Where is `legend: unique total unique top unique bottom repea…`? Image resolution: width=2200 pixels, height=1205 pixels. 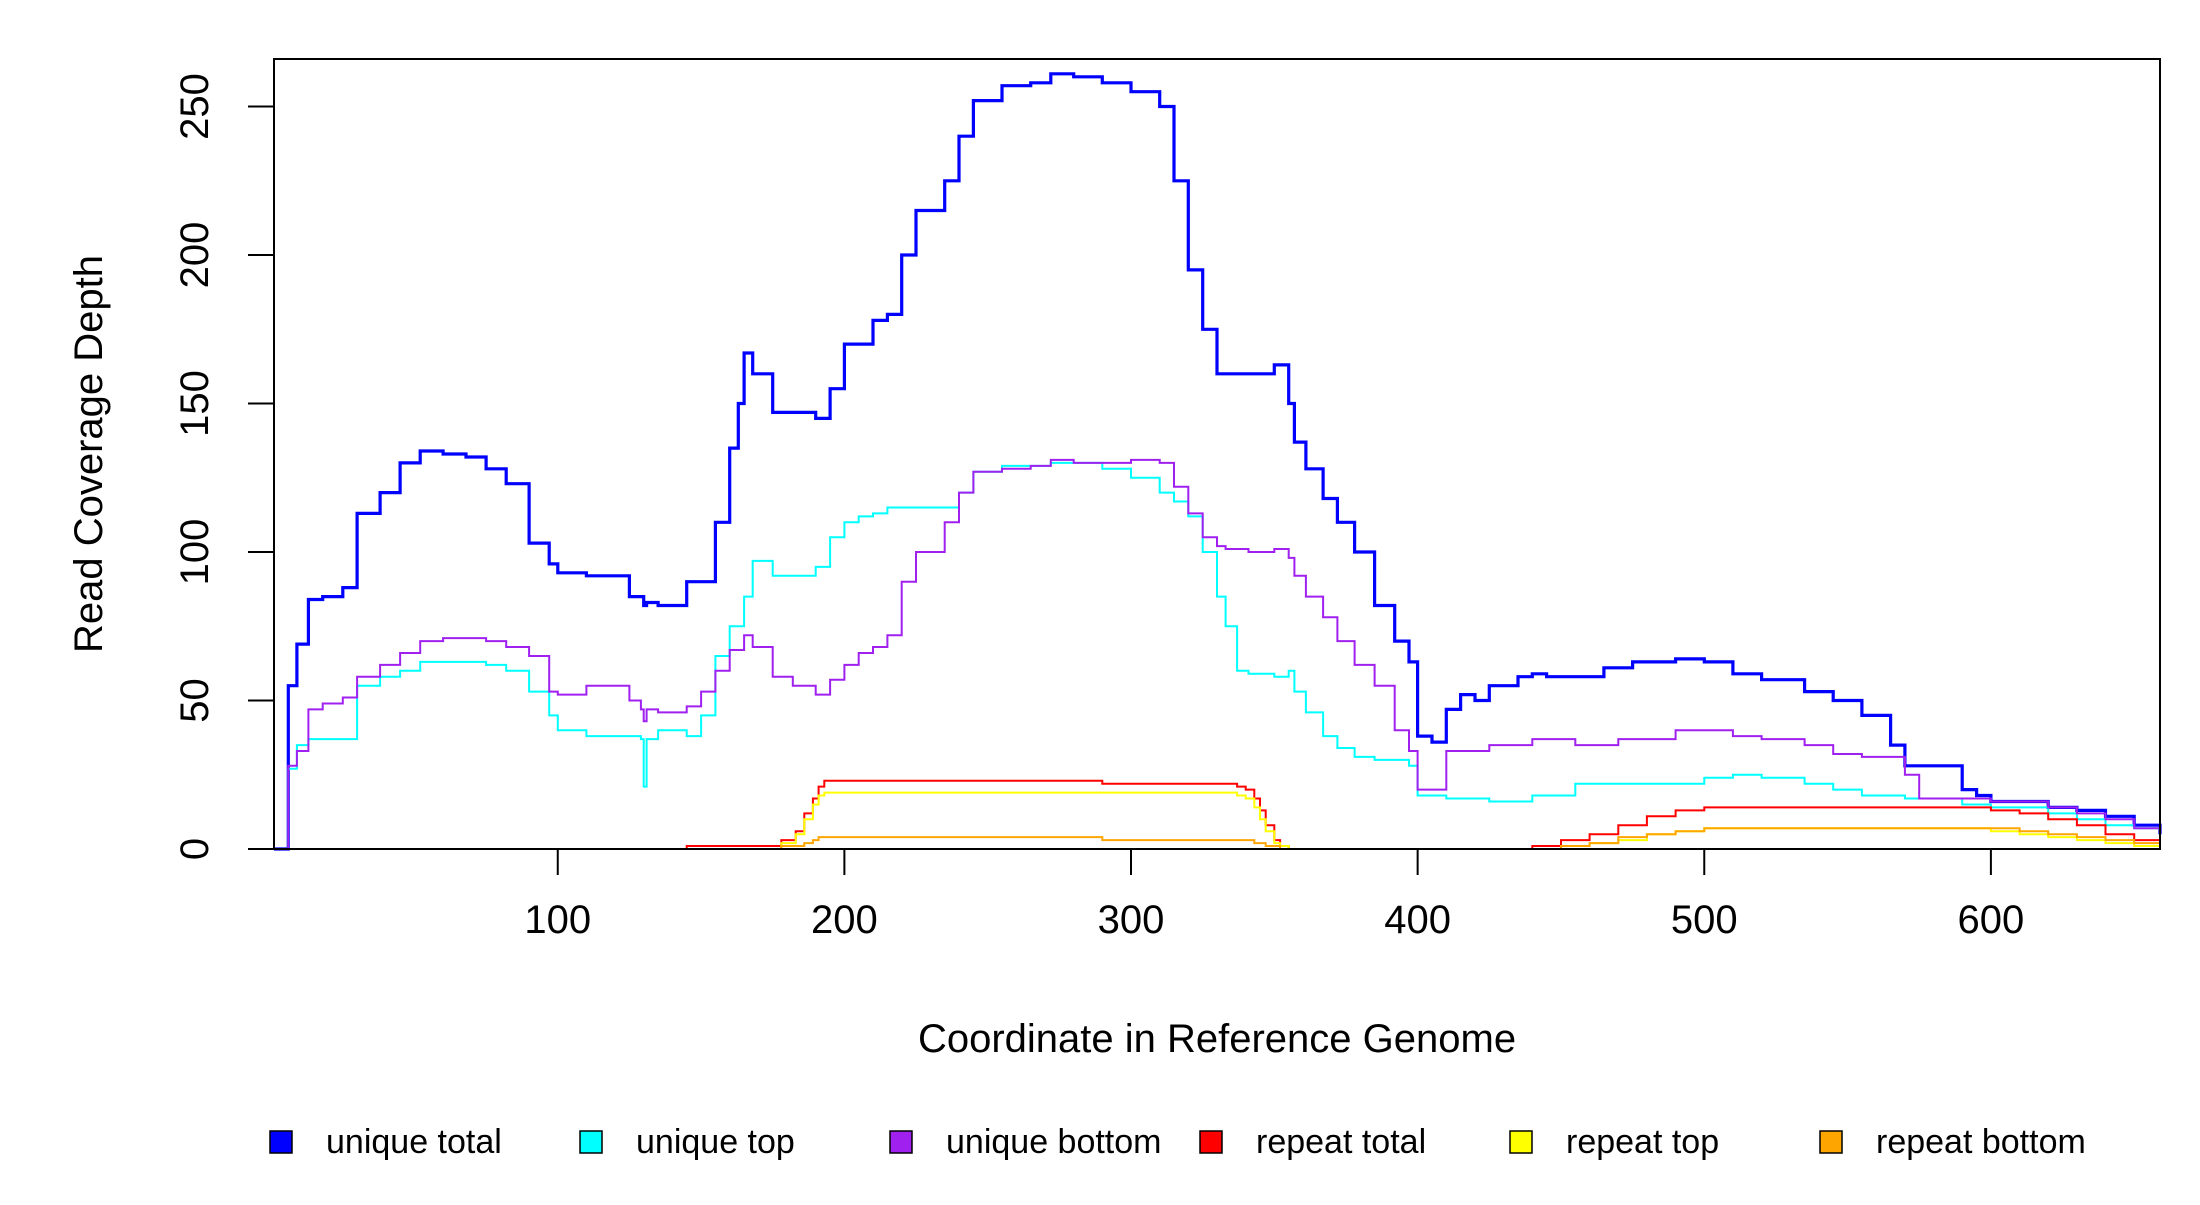
legend: unique total unique top unique bottom repea… is located at coordinates (1177, 1142).